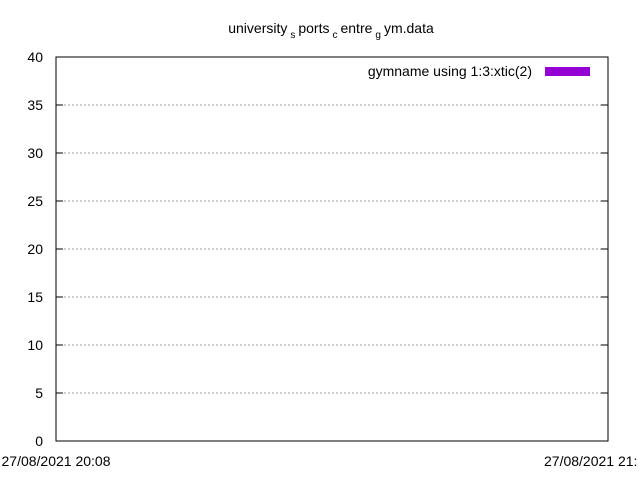 Image resolution: width=640 pixels, height=480 pixels. I want to click on y-tick-label: 40, so click(35, 57).